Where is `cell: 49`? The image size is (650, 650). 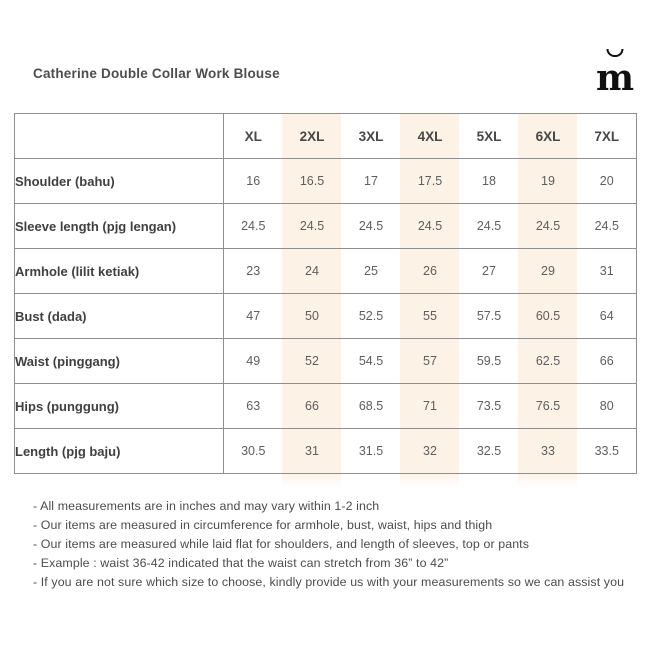 cell: 49 is located at coordinates (253, 361).